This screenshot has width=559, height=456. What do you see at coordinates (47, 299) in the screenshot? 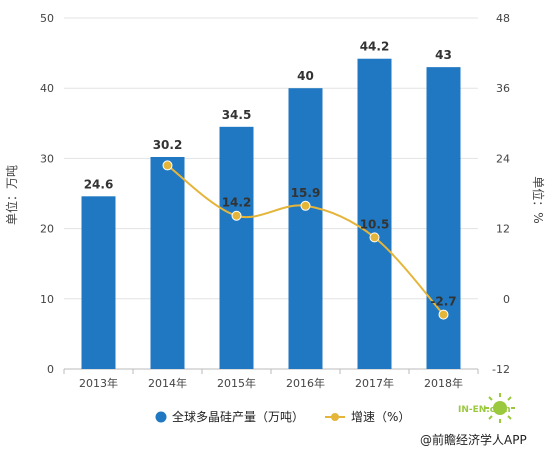
I see `left-tick-label: 10` at bounding box center [47, 299].